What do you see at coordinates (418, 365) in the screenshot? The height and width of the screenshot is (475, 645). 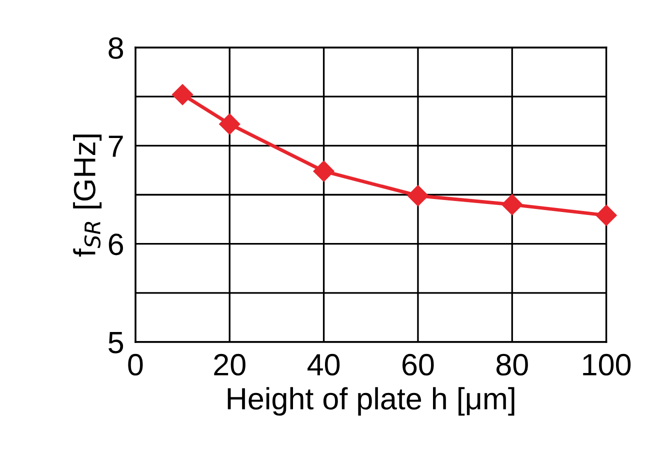 I see `x-tick-label: 60` at bounding box center [418, 365].